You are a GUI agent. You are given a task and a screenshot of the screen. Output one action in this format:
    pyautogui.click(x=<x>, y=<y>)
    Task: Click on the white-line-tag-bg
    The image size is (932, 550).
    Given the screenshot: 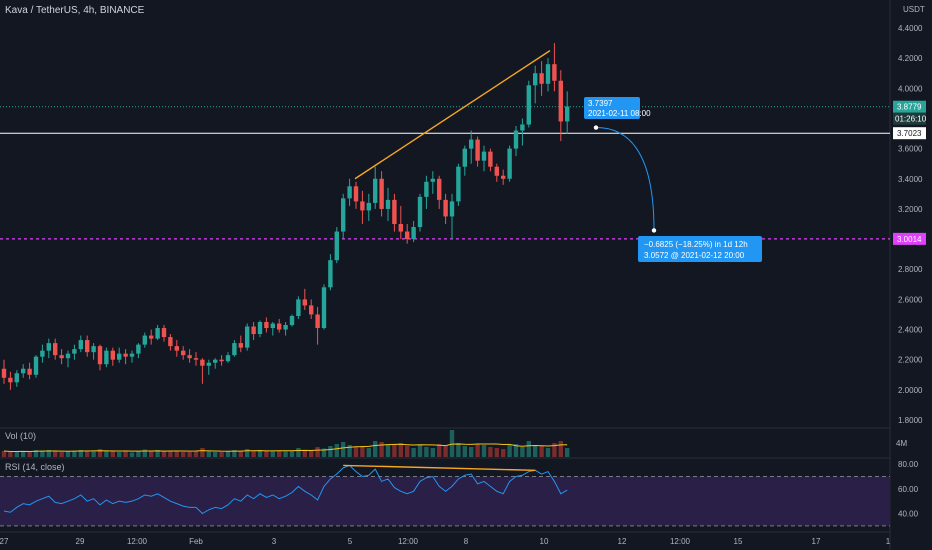 What is the action you would take?
    pyautogui.click(x=909, y=133)
    